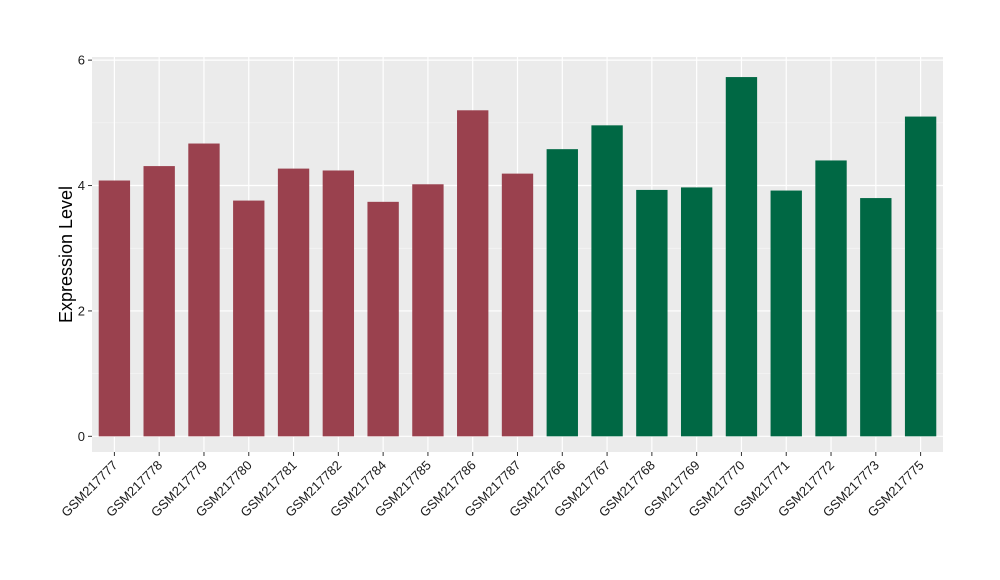 The height and width of the screenshot is (580, 1000). I want to click on y-tick-label: 0, so click(81, 436).